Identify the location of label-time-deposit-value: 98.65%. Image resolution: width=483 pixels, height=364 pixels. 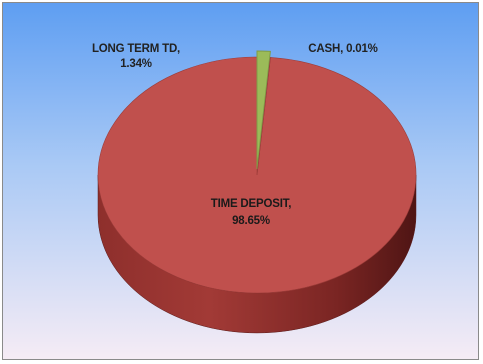
(251, 221).